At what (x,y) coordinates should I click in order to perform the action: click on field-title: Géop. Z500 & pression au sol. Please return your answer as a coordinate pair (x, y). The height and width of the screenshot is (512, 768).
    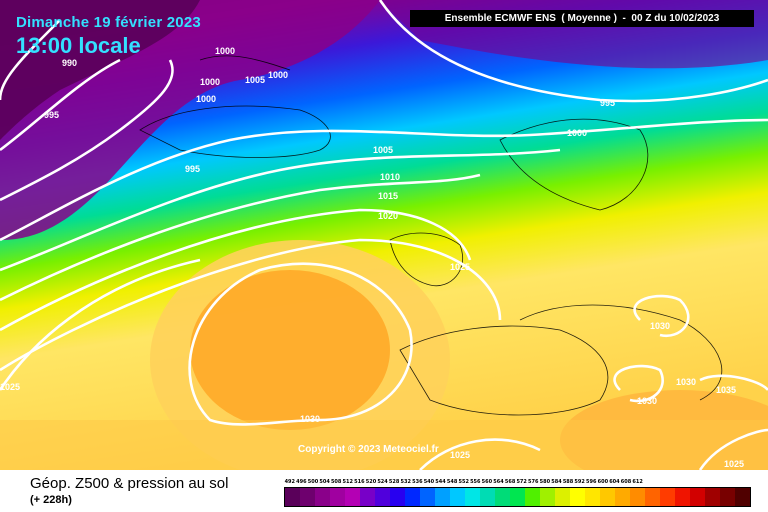
    Looking at the image, I should click on (129, 483).